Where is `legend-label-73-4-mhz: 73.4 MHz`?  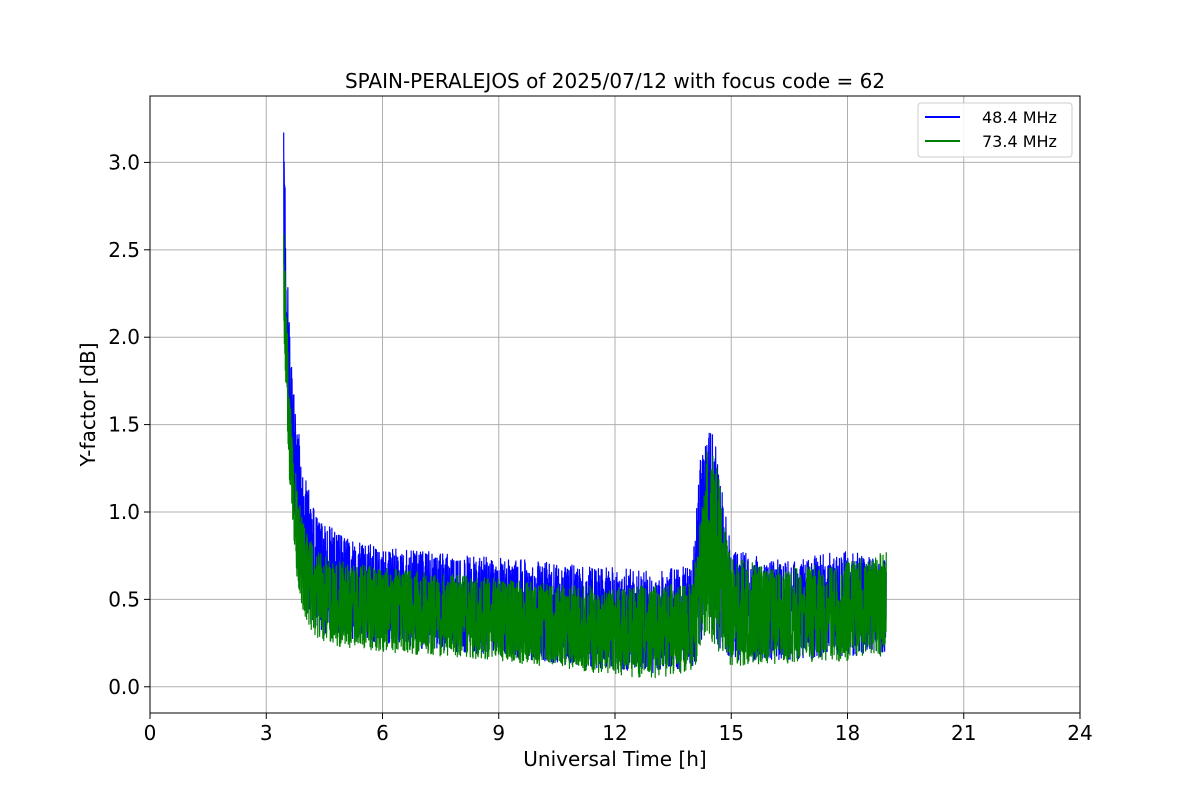 legend-label-73-4-mhz: 73.4 MHz is located at coordinates (1019, 141).